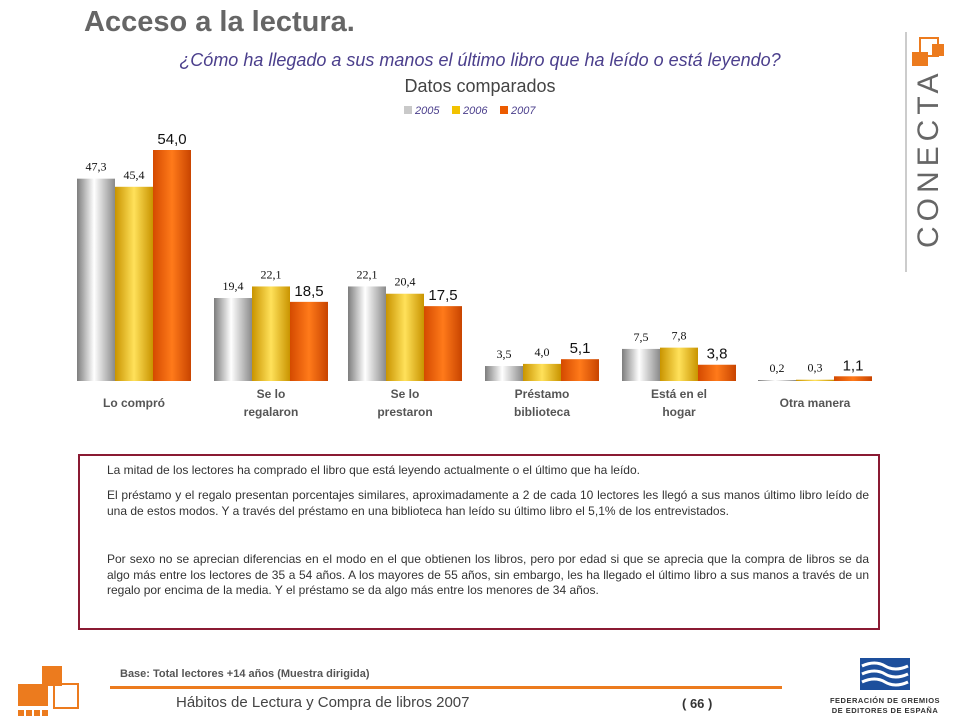 The image size is (960, 720). What do you see at coordinates (717, 354) in the screenshot?
I see `value-label-4-2007: 3,8` at bounding box center [717, 354].